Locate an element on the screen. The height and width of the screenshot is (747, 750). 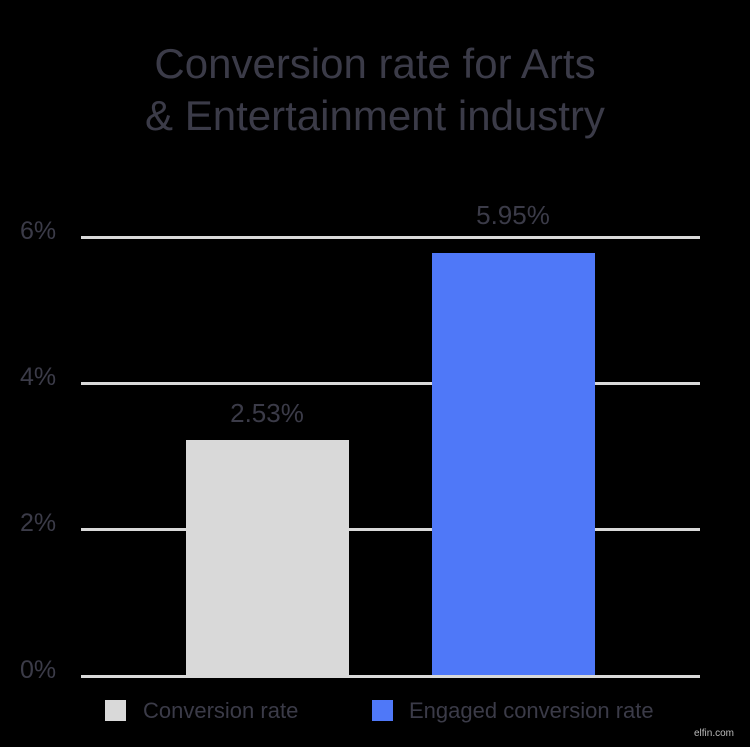
legend-swatch-engaged-conversion-rate is located at coordinates (382, 710).